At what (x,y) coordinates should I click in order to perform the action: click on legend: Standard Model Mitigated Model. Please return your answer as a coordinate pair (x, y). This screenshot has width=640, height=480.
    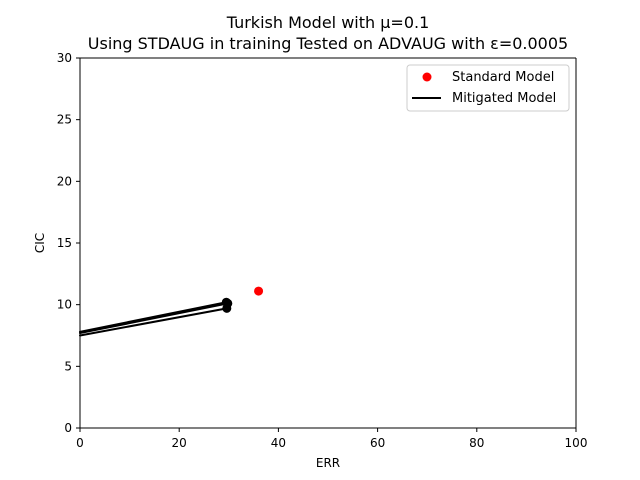
    Looking at the image, I should click on (488, 88).